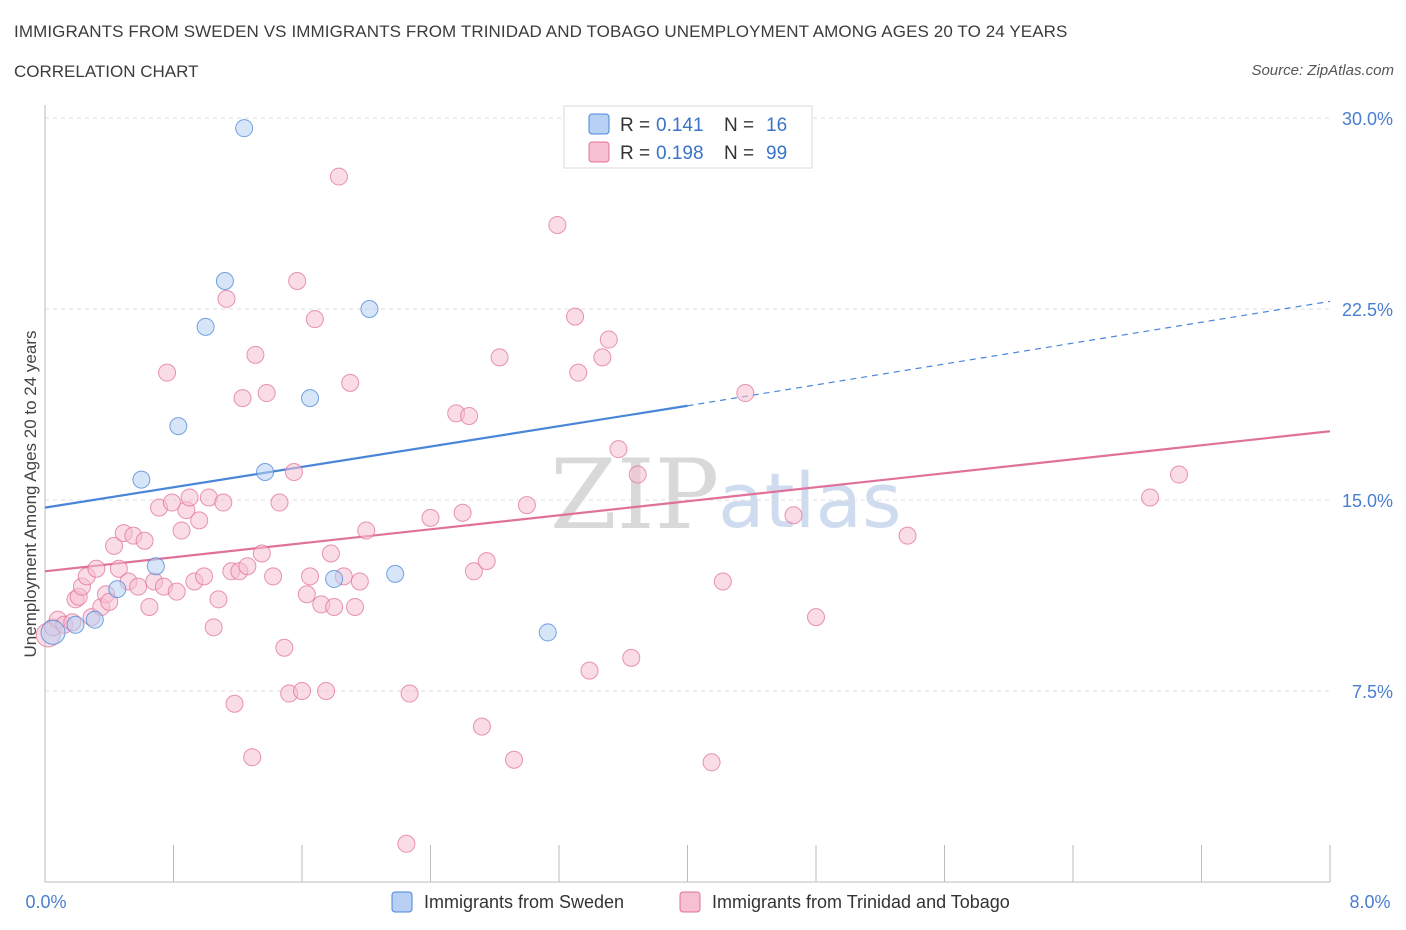  I want to click on bottom-legend-swatch-trinidad, so click(690, 902).